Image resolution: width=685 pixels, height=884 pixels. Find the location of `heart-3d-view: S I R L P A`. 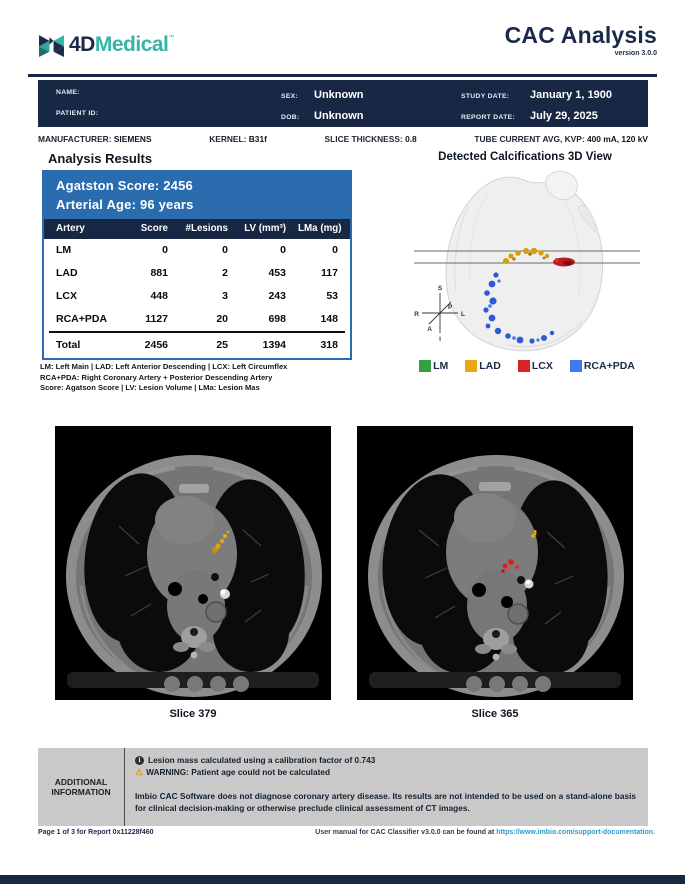

heart-3d-view: S I R L P A is located at coordinates (527, 261).